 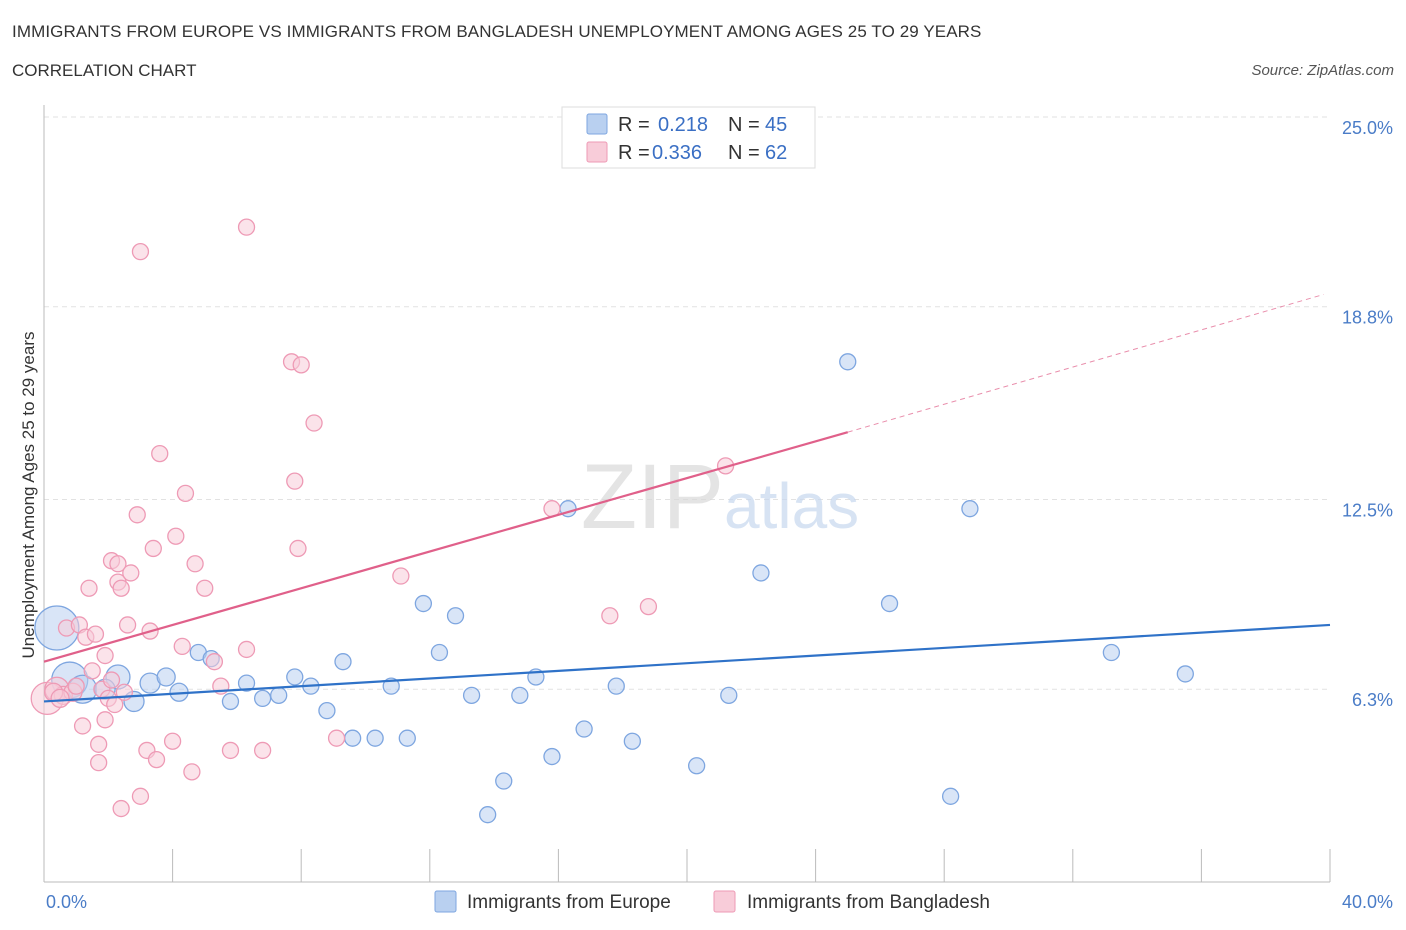 What do you see at coordinates (776, 153) in the screenshot?
I see `legend-n-value-bangladesh: 62` at bounding box center [776, 153].